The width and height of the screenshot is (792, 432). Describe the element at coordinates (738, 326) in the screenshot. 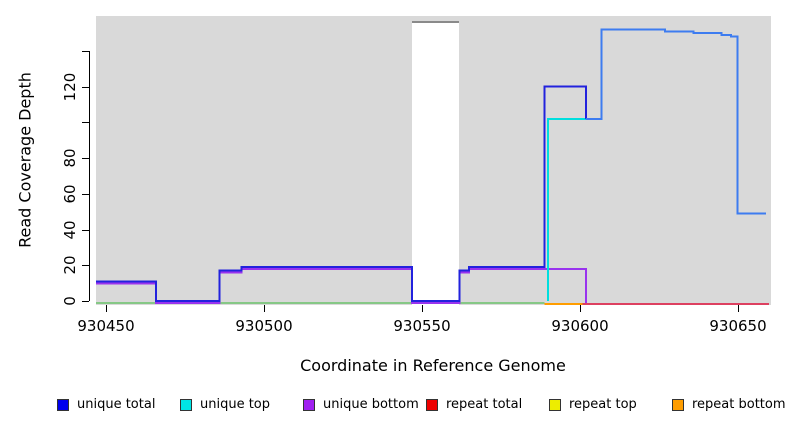

I see `x-tick-label: 930650` at that location.